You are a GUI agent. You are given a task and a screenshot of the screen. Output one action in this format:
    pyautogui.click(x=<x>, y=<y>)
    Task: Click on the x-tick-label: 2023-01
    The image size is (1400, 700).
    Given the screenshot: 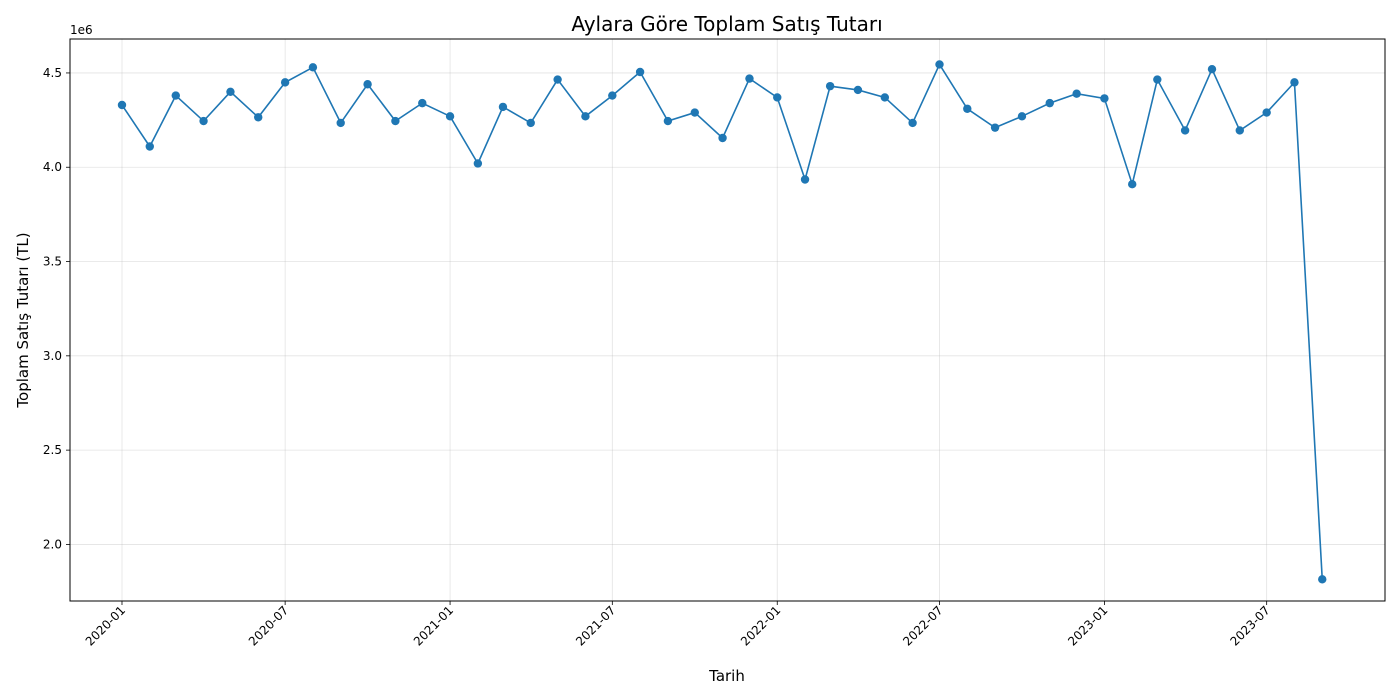 What is the action you would take?
    pyautogui.click(x=1087, y=625)
    